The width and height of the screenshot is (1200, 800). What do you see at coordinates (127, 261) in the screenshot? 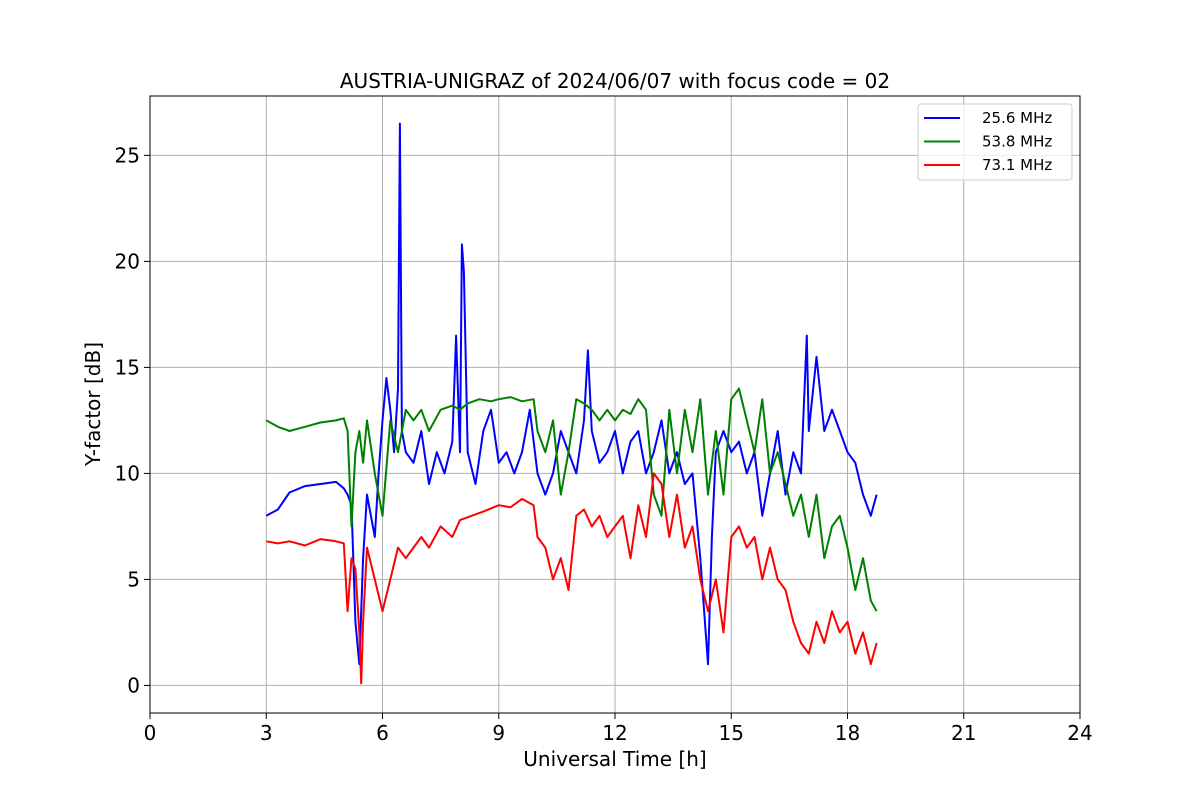
I see `y-tick-label: 20` at bounding box center [127, 261].